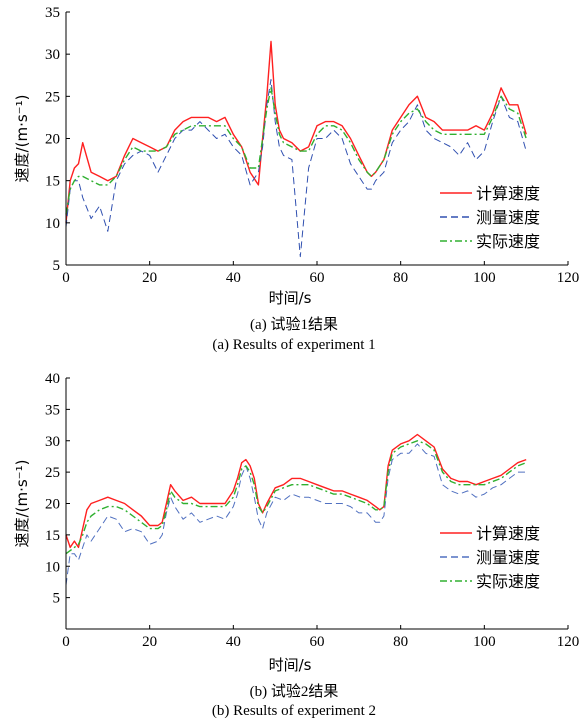 The width and height of the screenshot is (588, 725). Describe the element at coordinates (294, 711) in the screenshot. I see `caption-b-en: (b) Results of experiment 2` at that location.